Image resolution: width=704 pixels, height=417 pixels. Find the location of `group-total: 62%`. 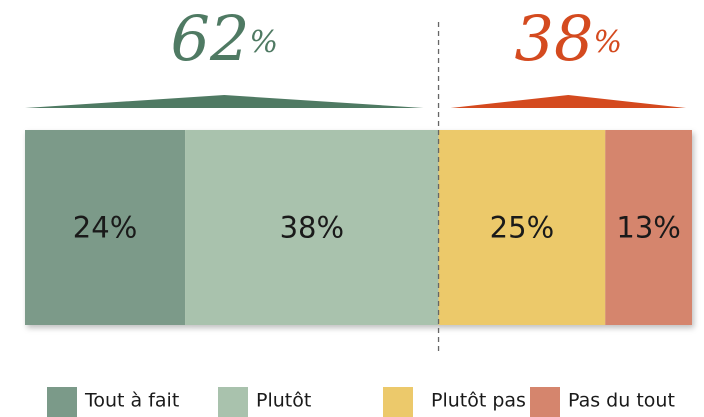

group-total: 62% is located at coordinates (224, 38).